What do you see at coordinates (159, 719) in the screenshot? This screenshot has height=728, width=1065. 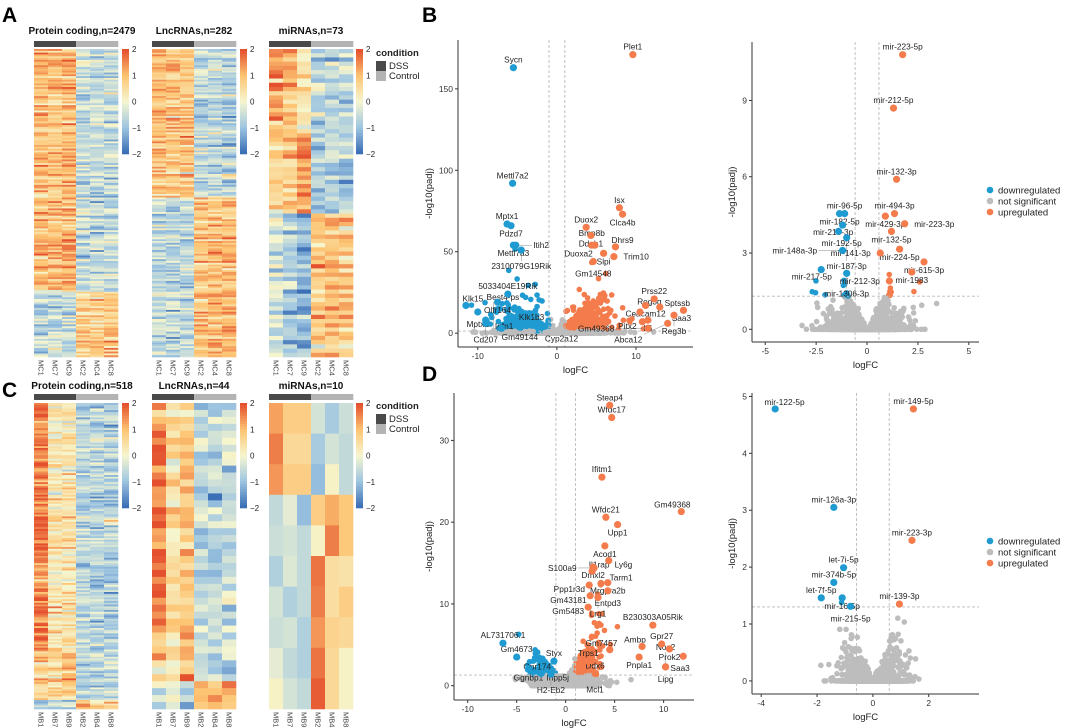 I see `sample-label: MB1` at bounding box center [159, 719].